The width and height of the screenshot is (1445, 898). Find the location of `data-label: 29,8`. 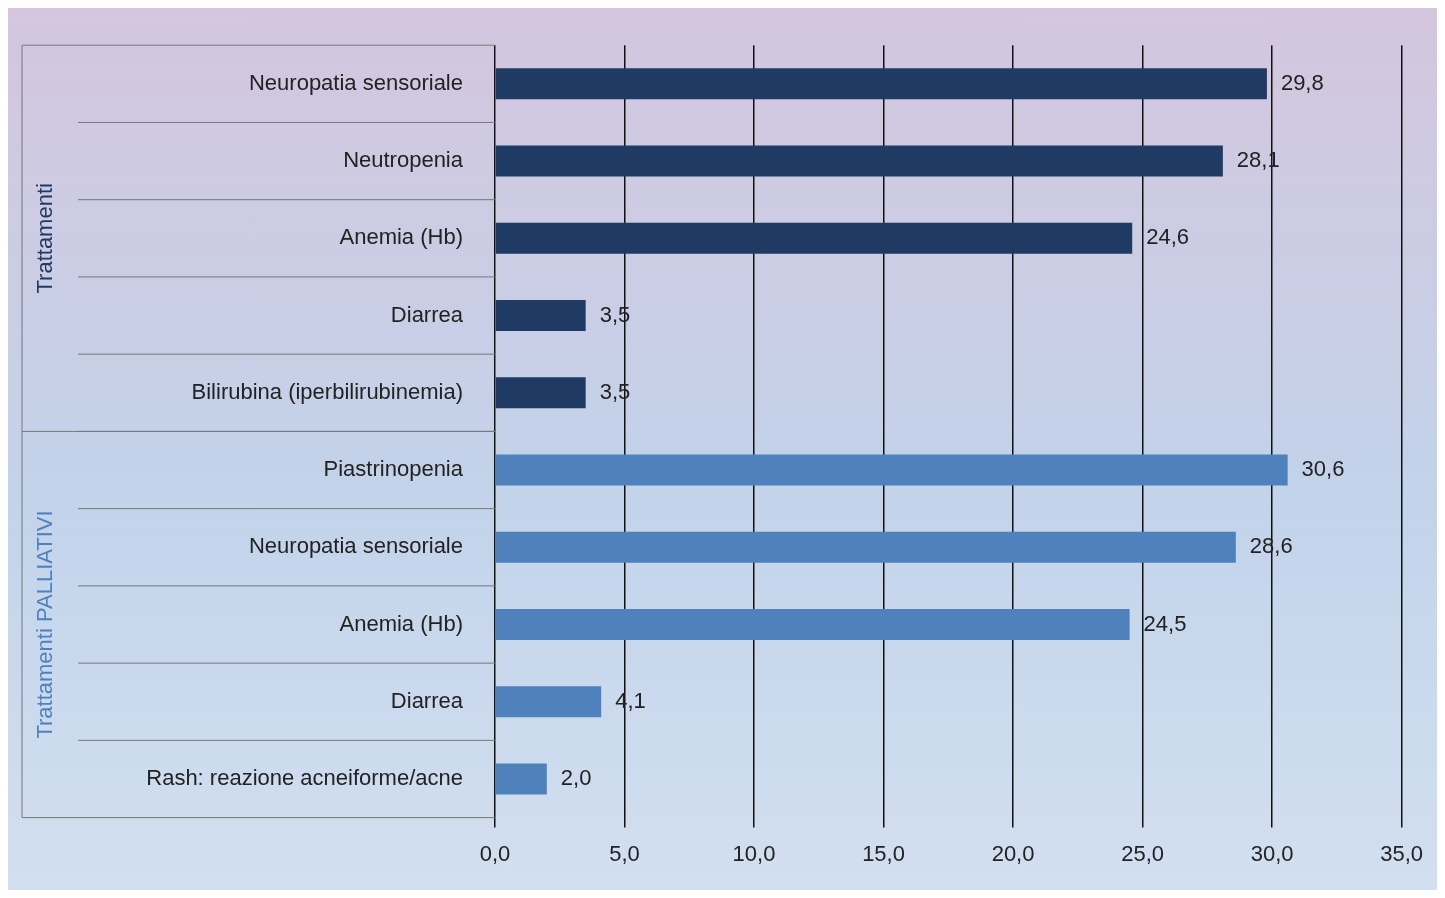

data-label: 29,8 is located at coordinates (1302, 82).